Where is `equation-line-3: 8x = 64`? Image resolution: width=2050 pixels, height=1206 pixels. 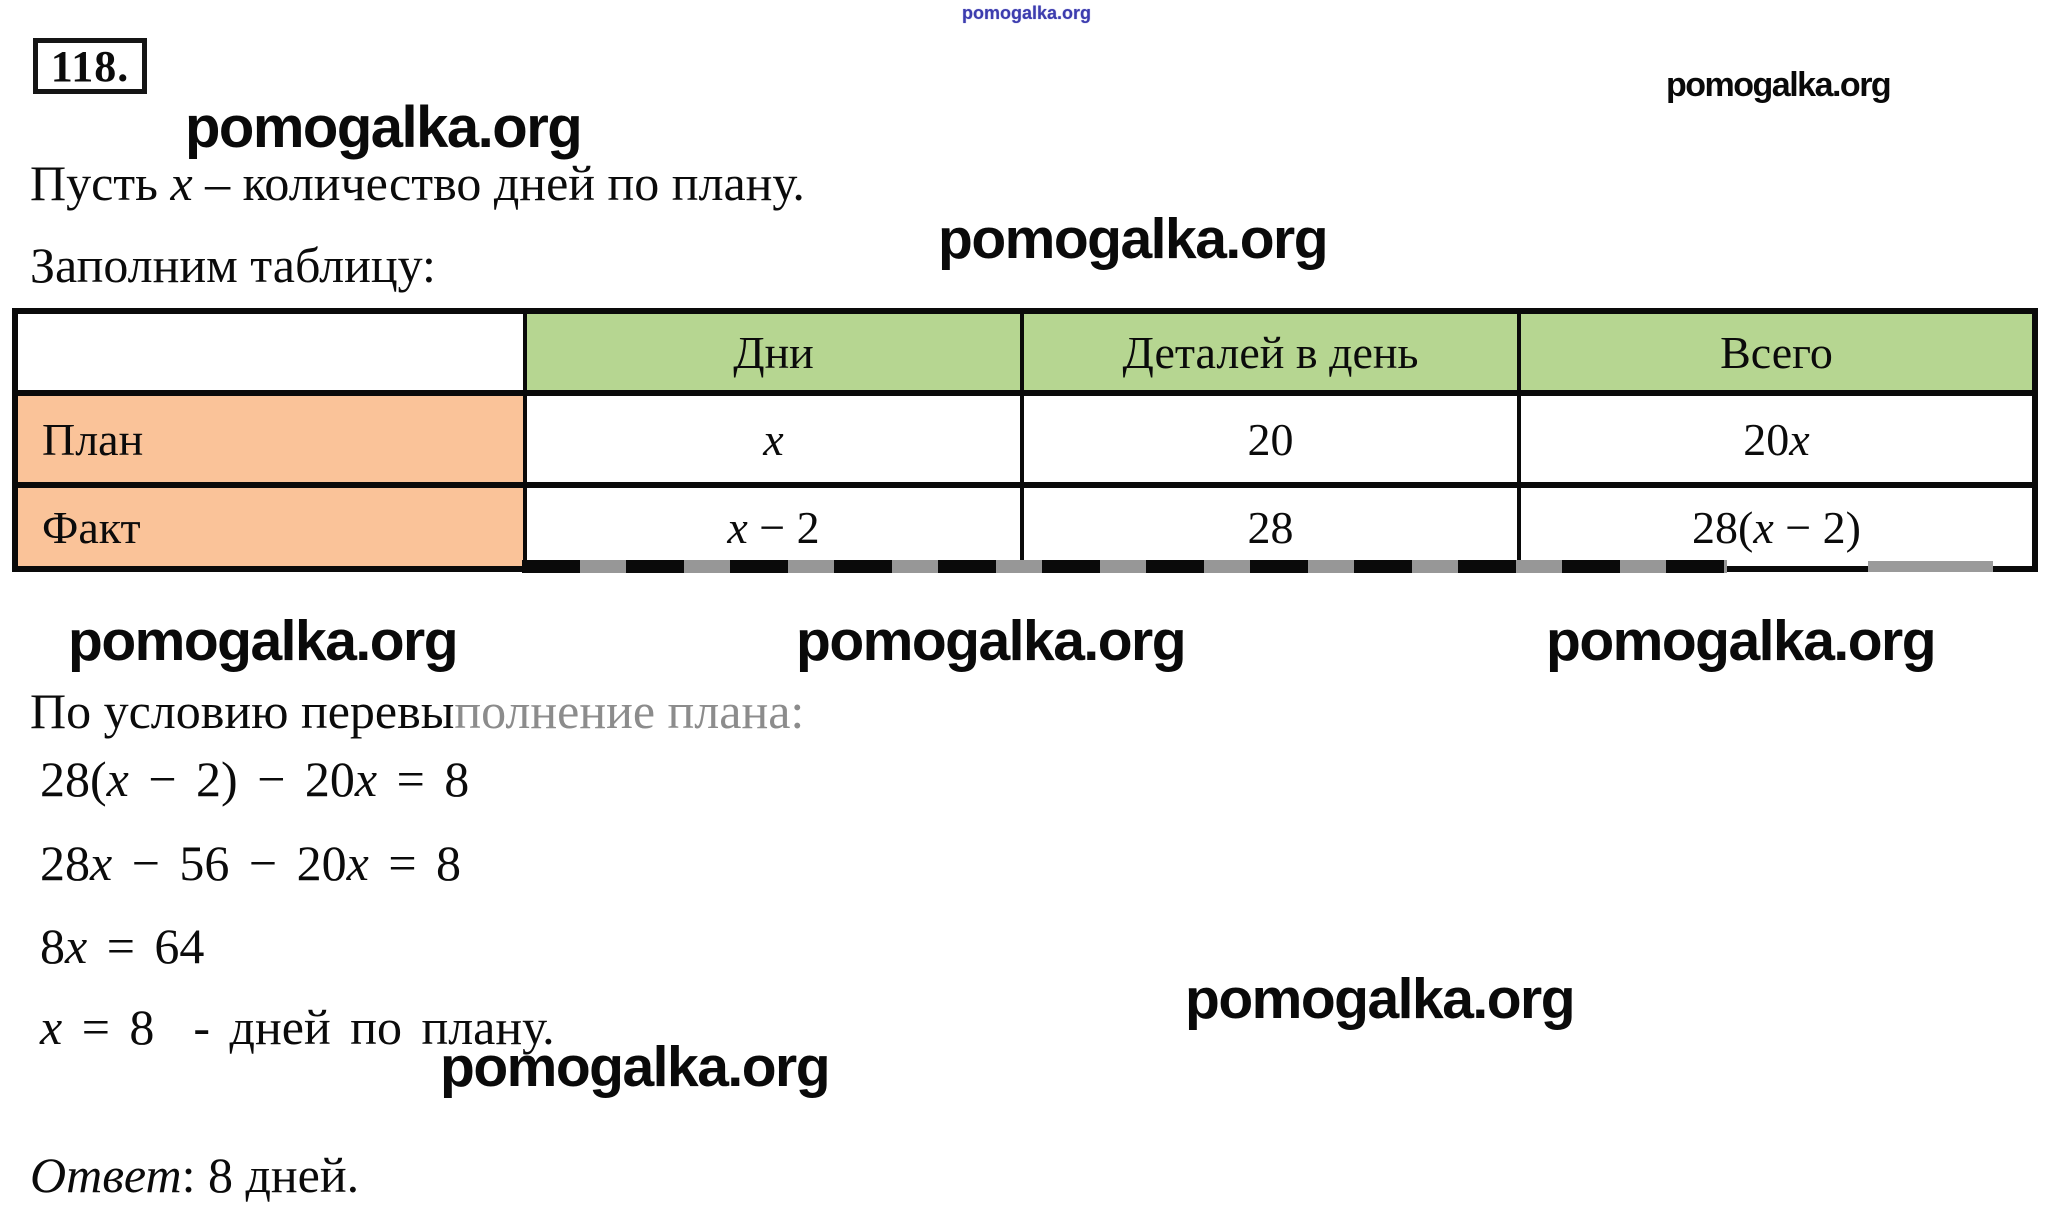
equation-line-3: 8x = 64 is located at coordinates (122, 946).